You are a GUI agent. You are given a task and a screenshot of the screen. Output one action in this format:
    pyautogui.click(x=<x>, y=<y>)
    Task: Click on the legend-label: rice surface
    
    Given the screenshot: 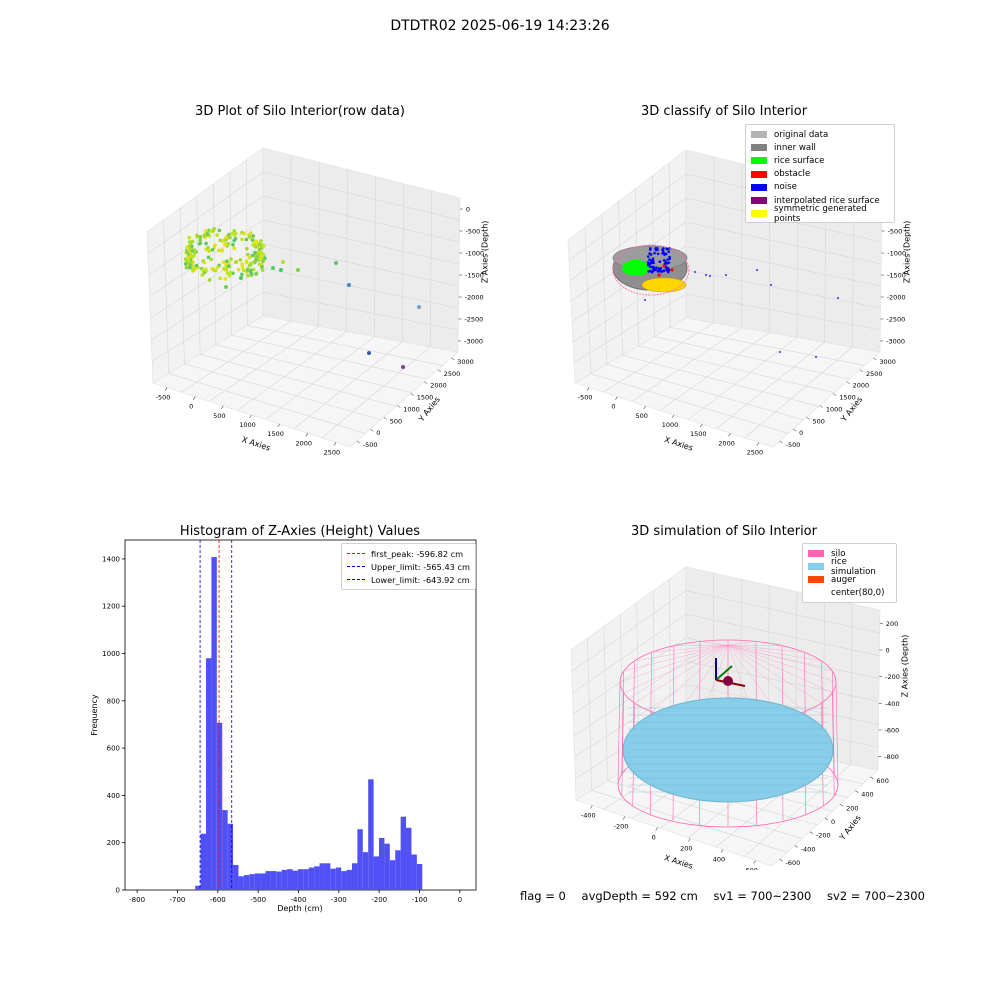 What is the action you would take?
    pyautogui.click(x=799, y=160)
    